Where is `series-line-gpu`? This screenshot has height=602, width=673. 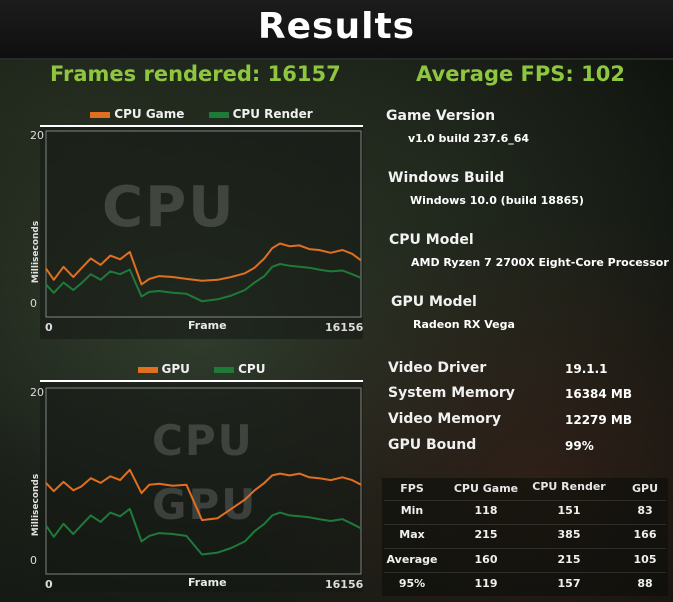 series-line-gpu is located at coordinates (203, 495).